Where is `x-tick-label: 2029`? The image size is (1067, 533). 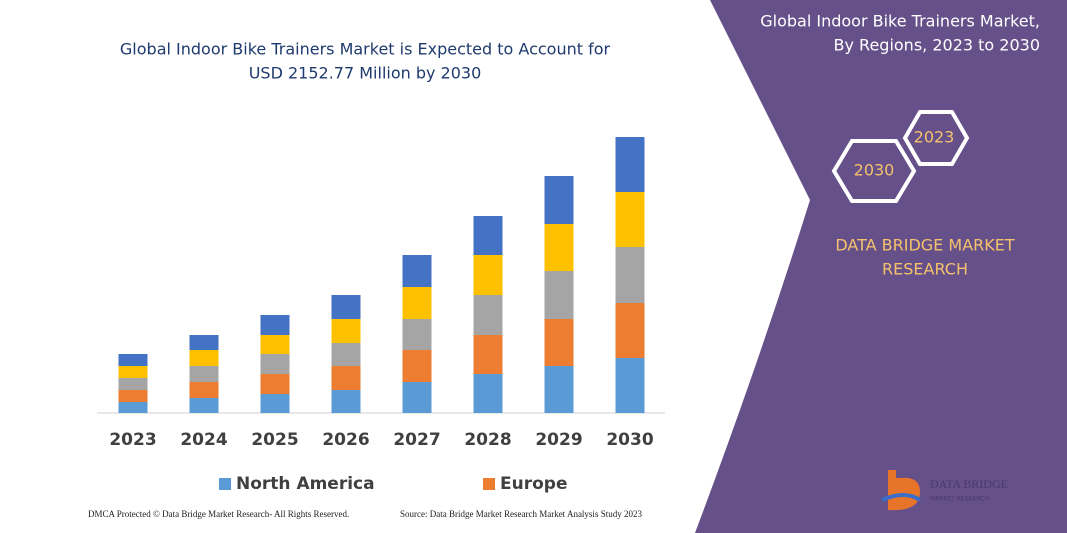
x-tick-label: 2029 is located at coordinates (558, 440).